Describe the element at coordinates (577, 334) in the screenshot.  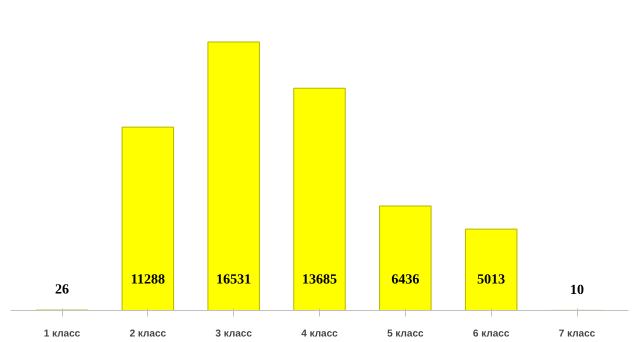
I see `x-tick-label: 7 класс` at that location.